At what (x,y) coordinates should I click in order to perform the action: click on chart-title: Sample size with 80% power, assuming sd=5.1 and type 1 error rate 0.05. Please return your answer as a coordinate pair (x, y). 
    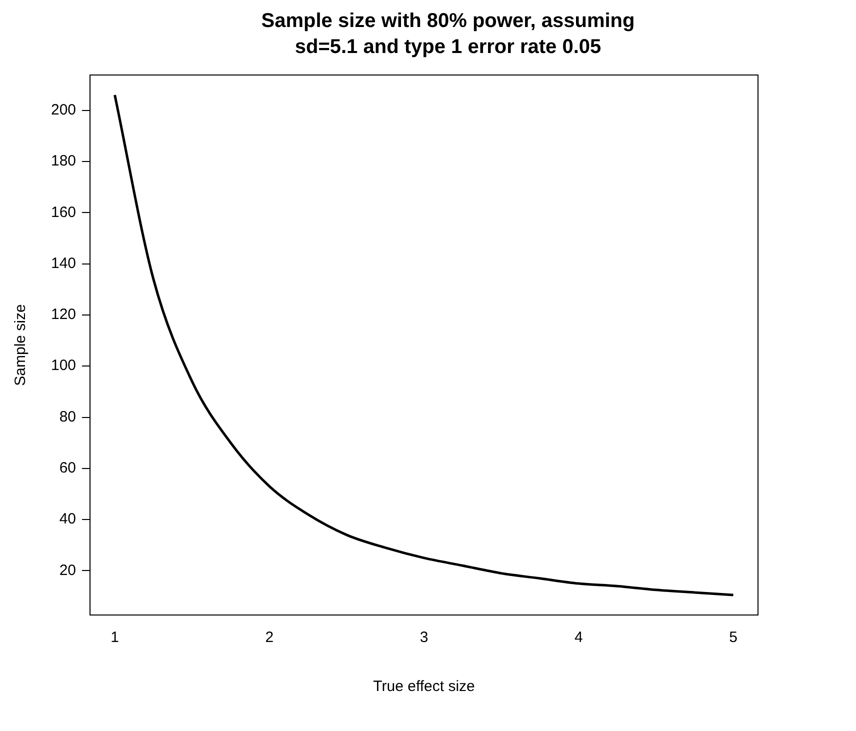
    Looking at the image, I should click on (448, 34).